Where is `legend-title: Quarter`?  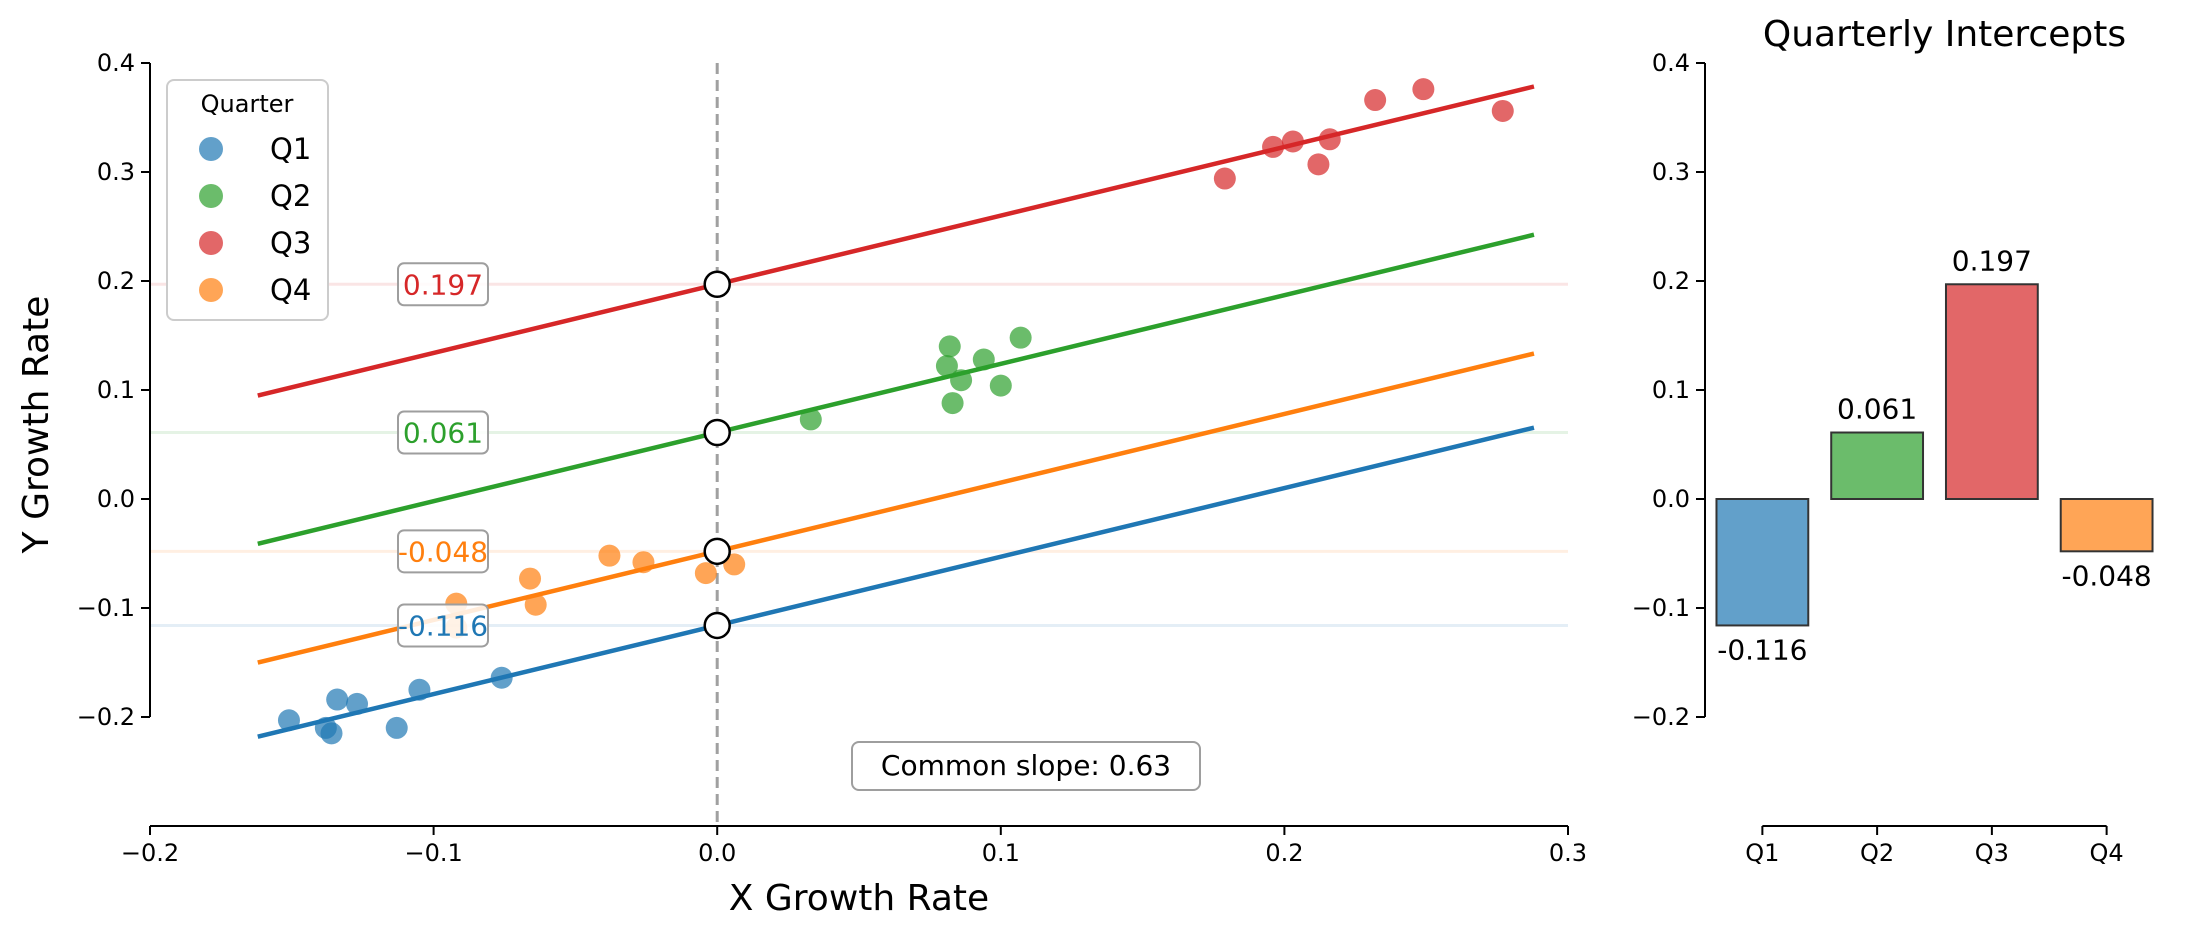 legend-title: Quarter is located at coordinates (247, 104).